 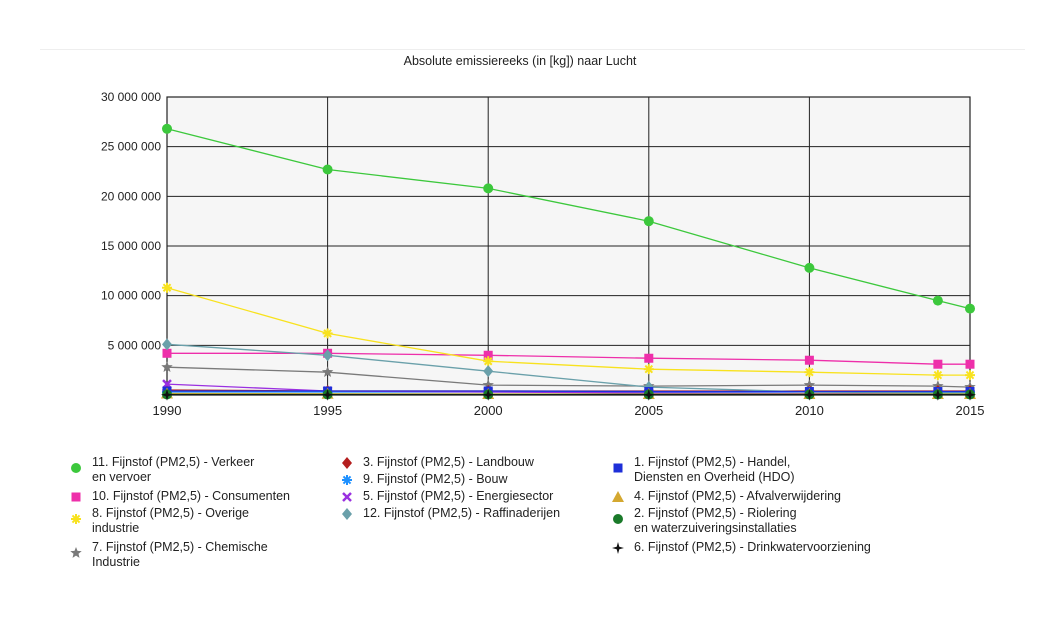 What do you see at coordinates (809, 410) in the screenshot?
I see `x-tick-label: 2010` at bounding box center [809, 410].